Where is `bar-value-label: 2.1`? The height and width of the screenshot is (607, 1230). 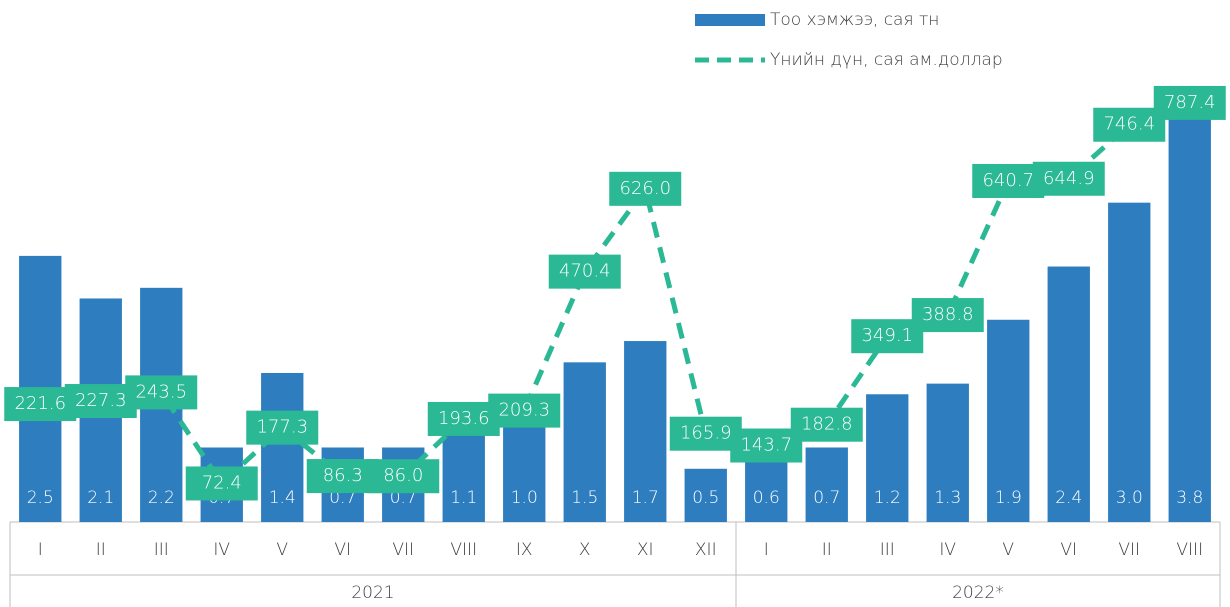 bar-value-label: 2.1 is located at coordinates (100, 498).